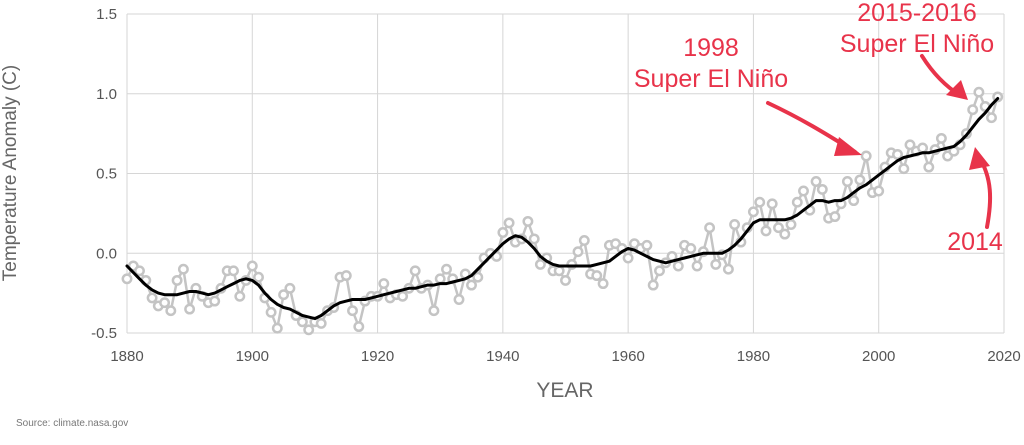 The width and height of the screenshot is (1024, 445). I want to click on x-tick-labels: 1880 1900 1920 1940 1960 1980 2000 2020, so click(565, 356).